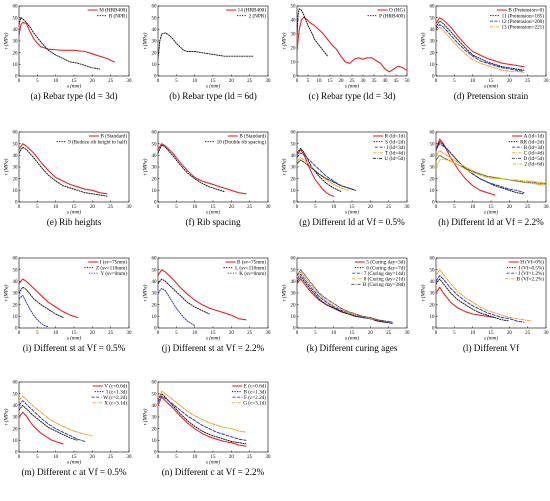 The image size is (550, 501). I want to click on panel-caption: (b) Rebar type (ld = 6d), so click(213, 96).